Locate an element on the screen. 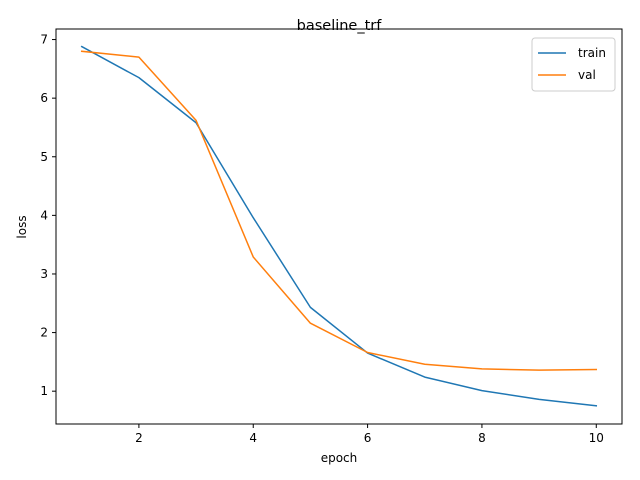 The width and height of the screenshot is (640, 480). x-axis-label: epoch is located at coordinates (339, 458).